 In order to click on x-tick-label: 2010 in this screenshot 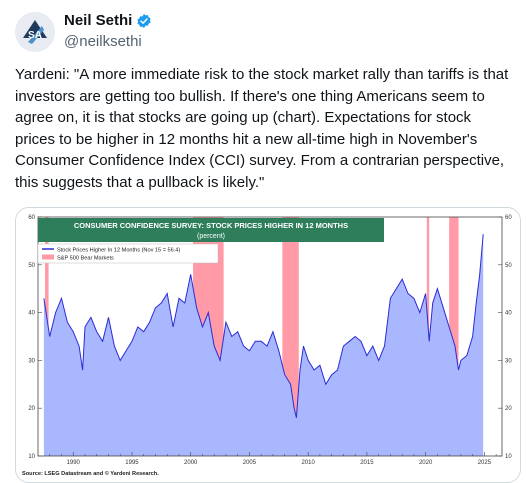, I will do `click(308, 463)`.